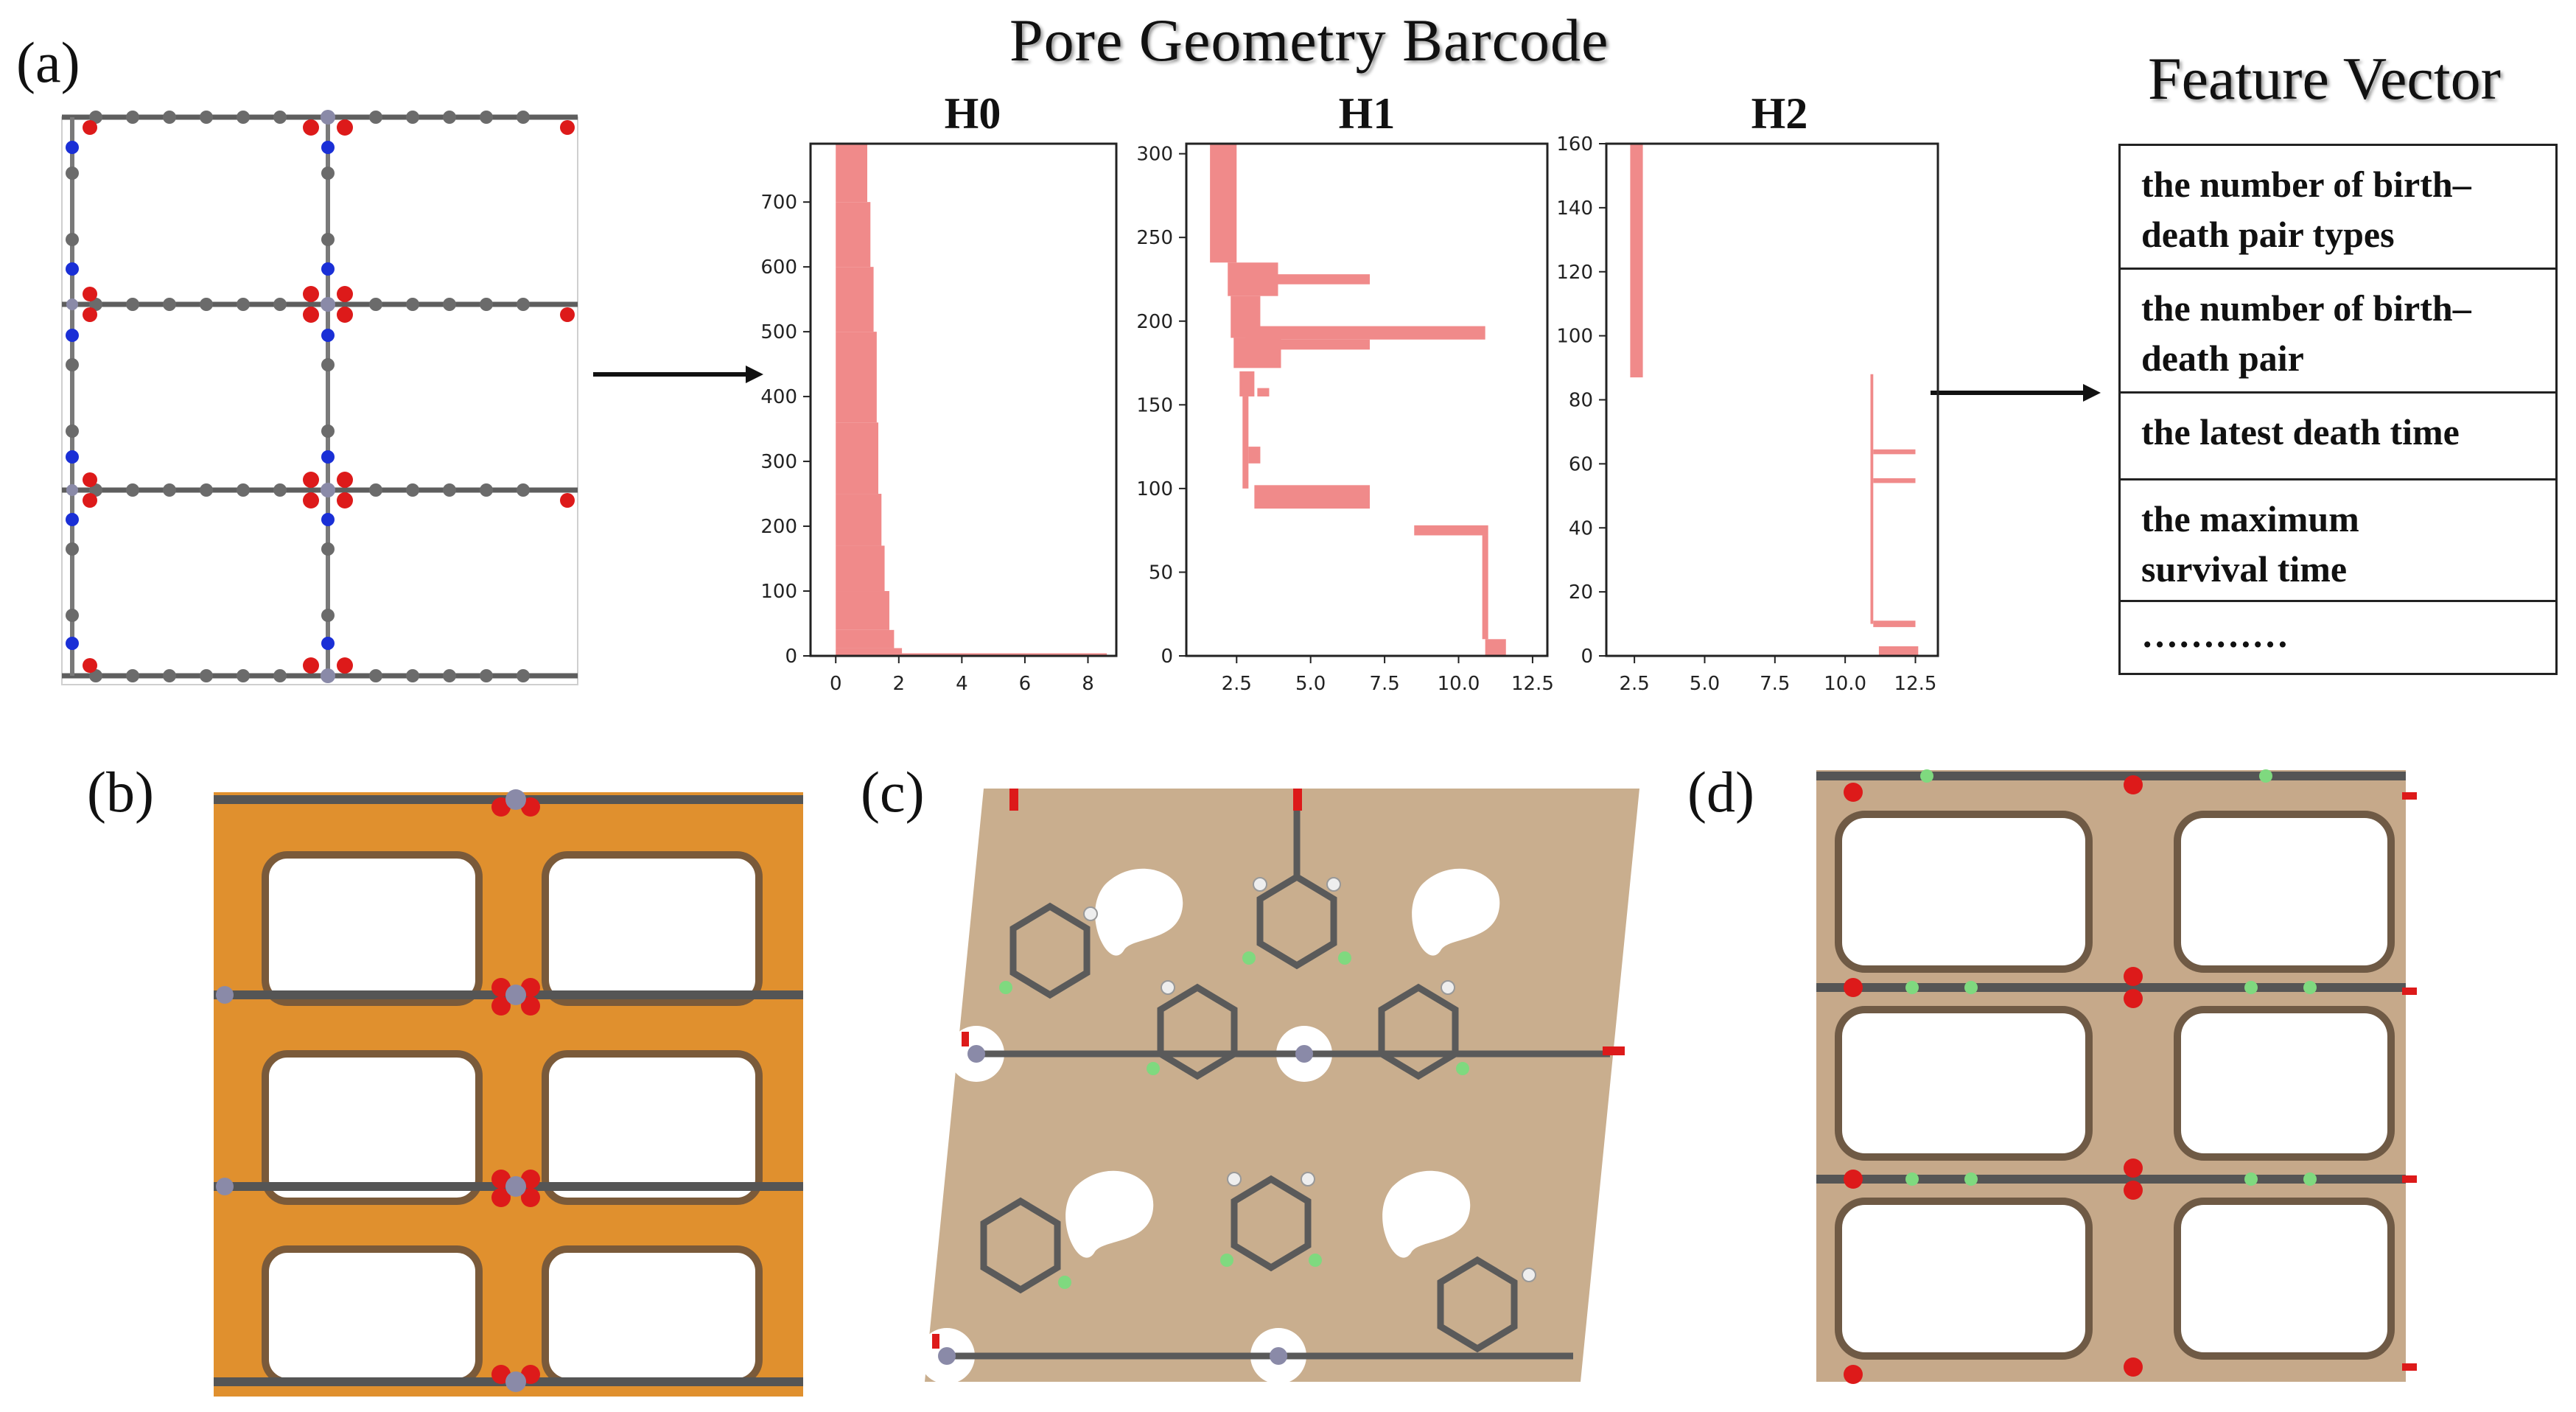  I want to click on y-tick-label: 120, so click(1575, 273).